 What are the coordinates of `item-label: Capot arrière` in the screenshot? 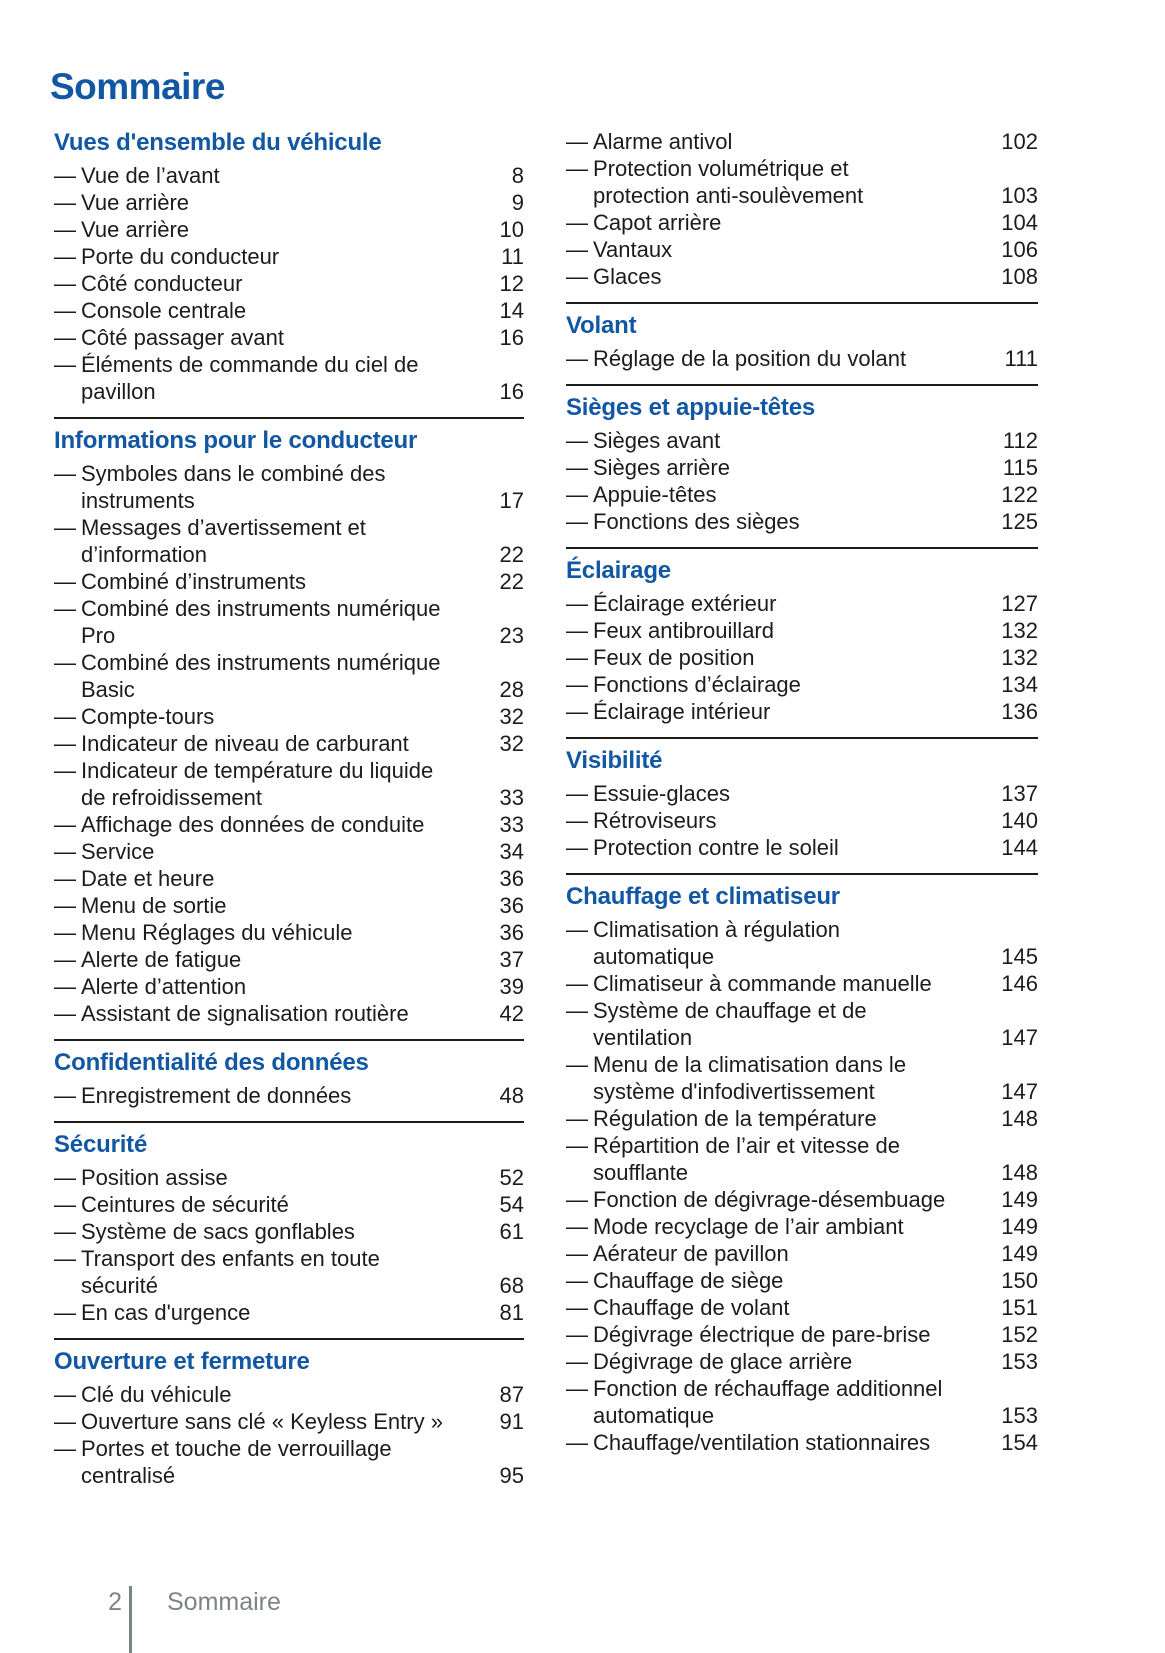 It's located at (657, 222).